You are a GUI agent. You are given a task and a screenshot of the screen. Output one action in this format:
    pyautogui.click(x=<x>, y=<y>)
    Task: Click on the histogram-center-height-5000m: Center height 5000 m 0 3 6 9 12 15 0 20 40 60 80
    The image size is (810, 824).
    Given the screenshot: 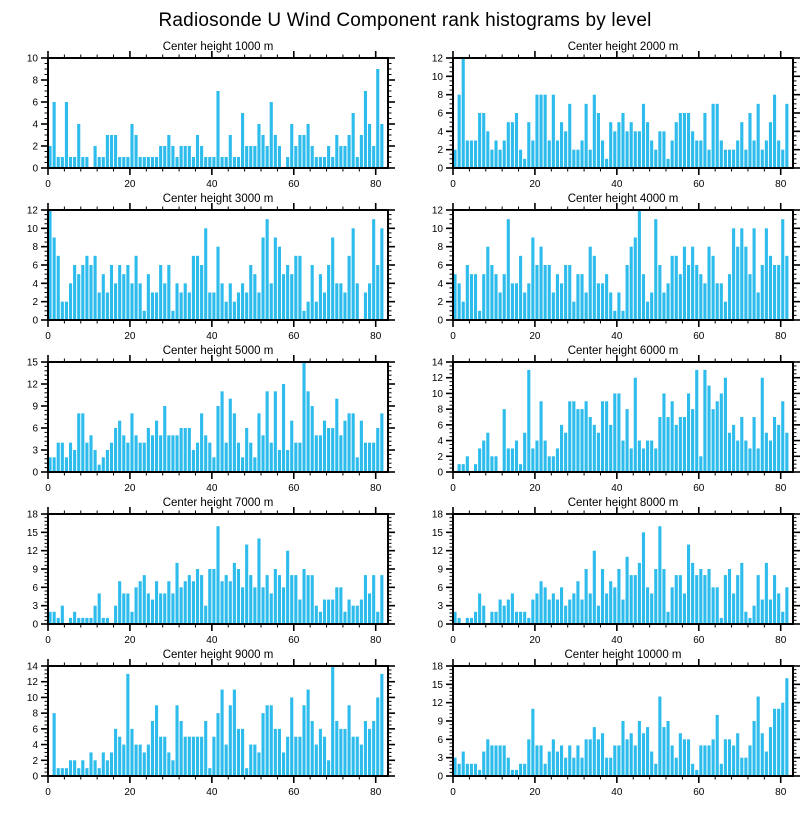 What is the action you would take?
    pyautogui.click(x=202, y=418)
    